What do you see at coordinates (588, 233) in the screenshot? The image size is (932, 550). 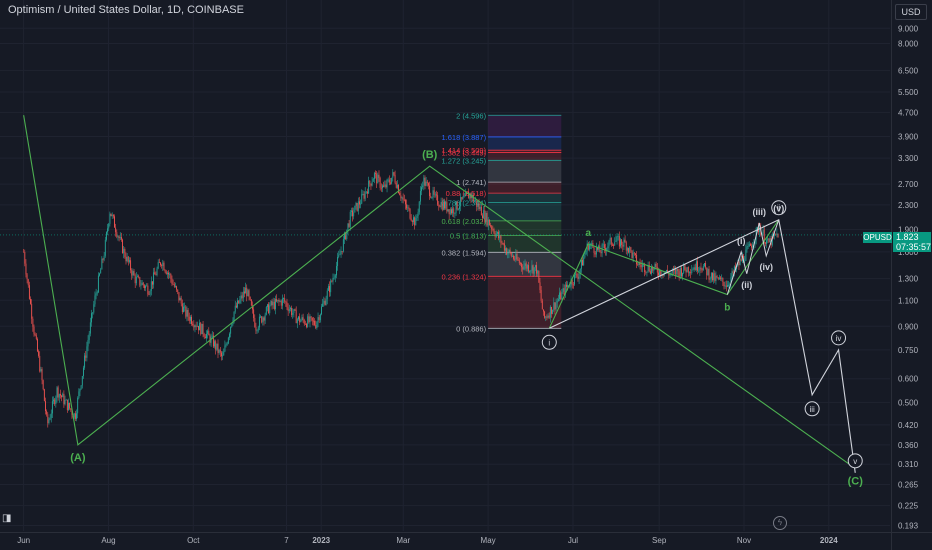 I see `wave-label-minor: a` at bounding box center [588, 233].